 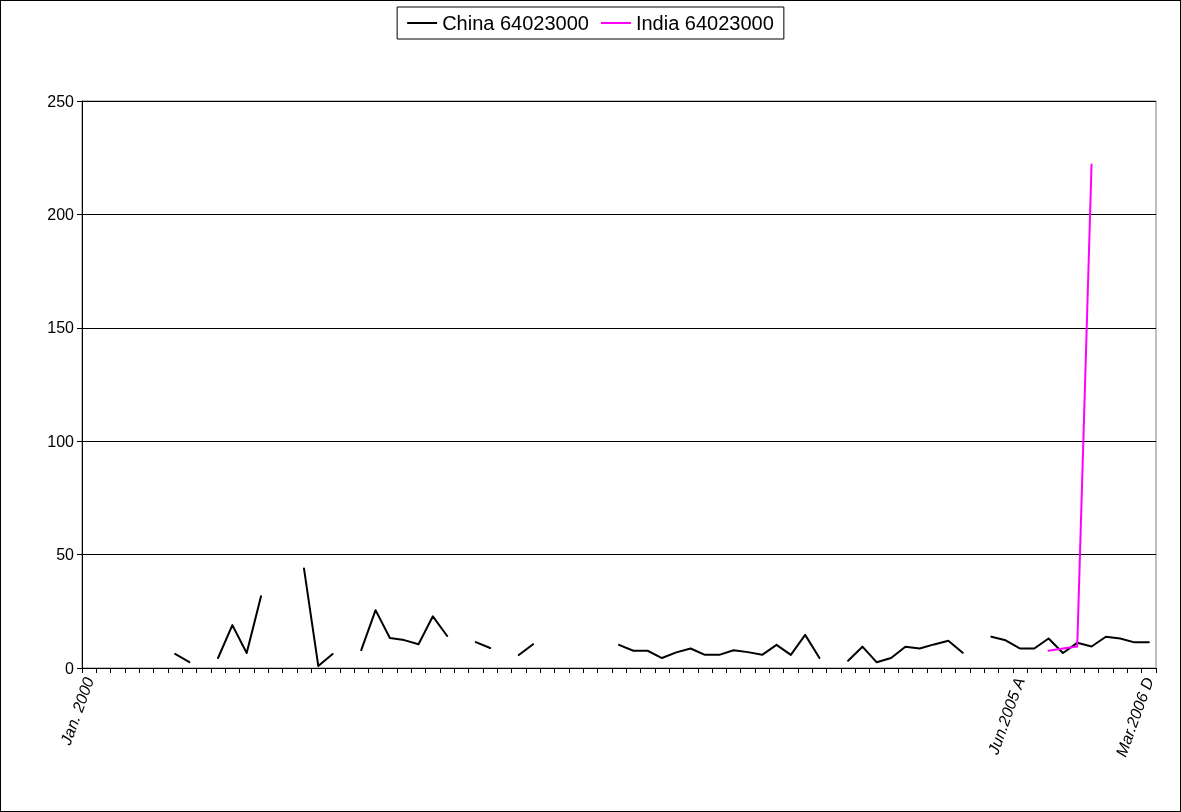 What do you see at coordinates (515, 23) in the screenshot?
I see `legend-label: China 64023000` at bounding box center [515, 23].